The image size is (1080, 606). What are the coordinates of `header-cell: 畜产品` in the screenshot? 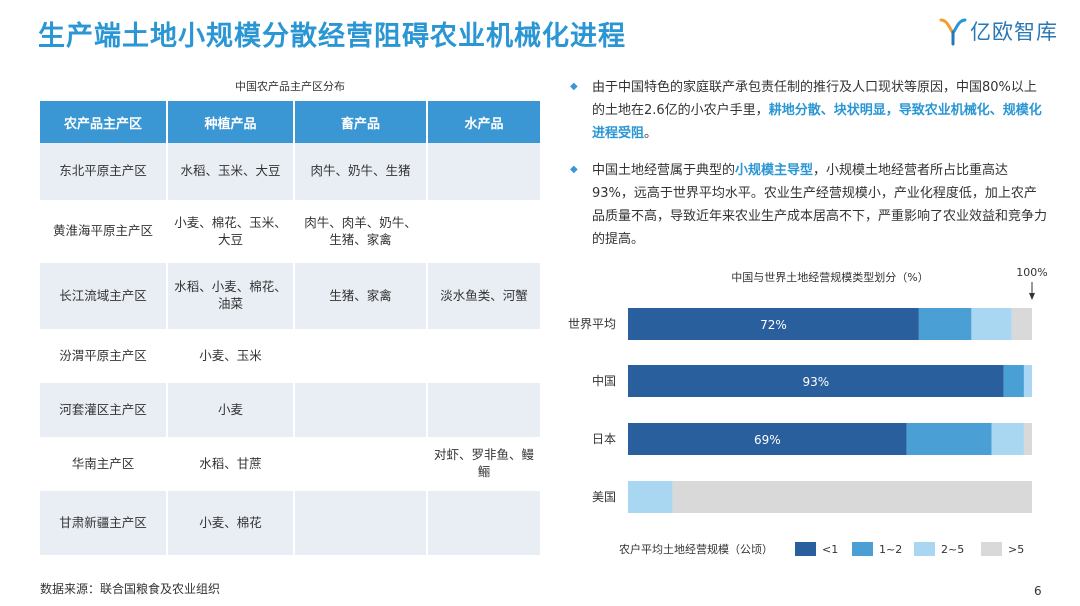 It's located at (361, 122).